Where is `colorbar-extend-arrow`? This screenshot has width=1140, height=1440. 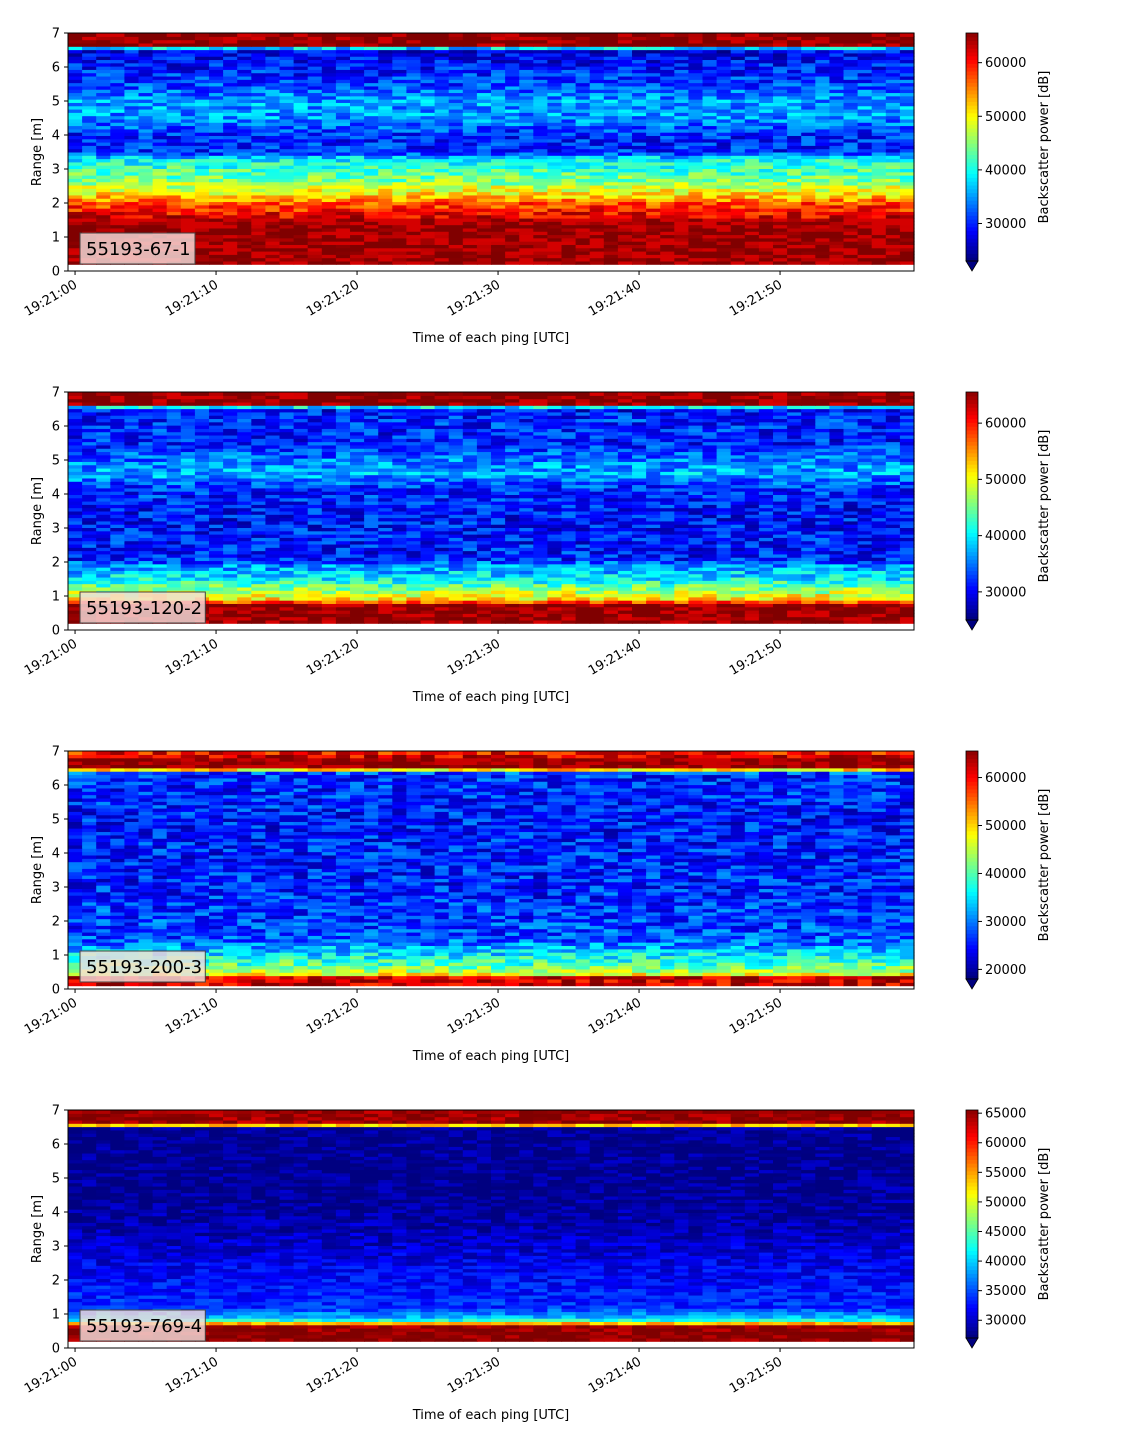 colorbar-extend-arrow is located at coordinates (972, 266).